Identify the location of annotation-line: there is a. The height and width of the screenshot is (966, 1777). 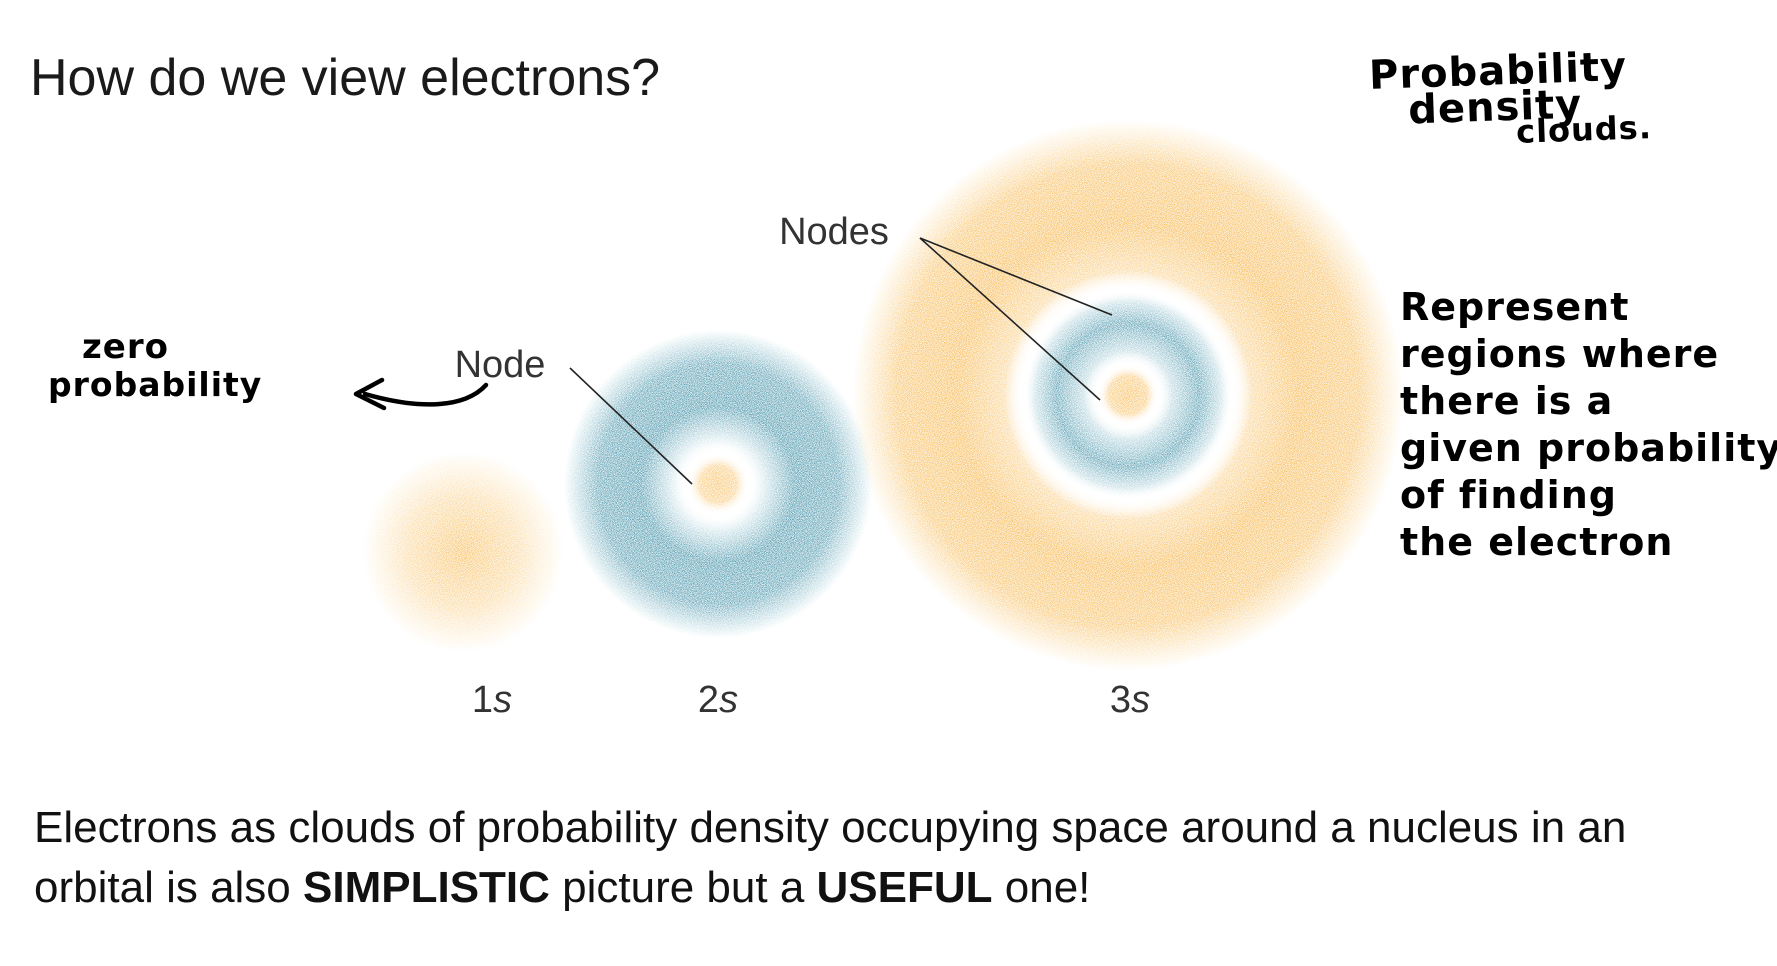
(1507, 401).